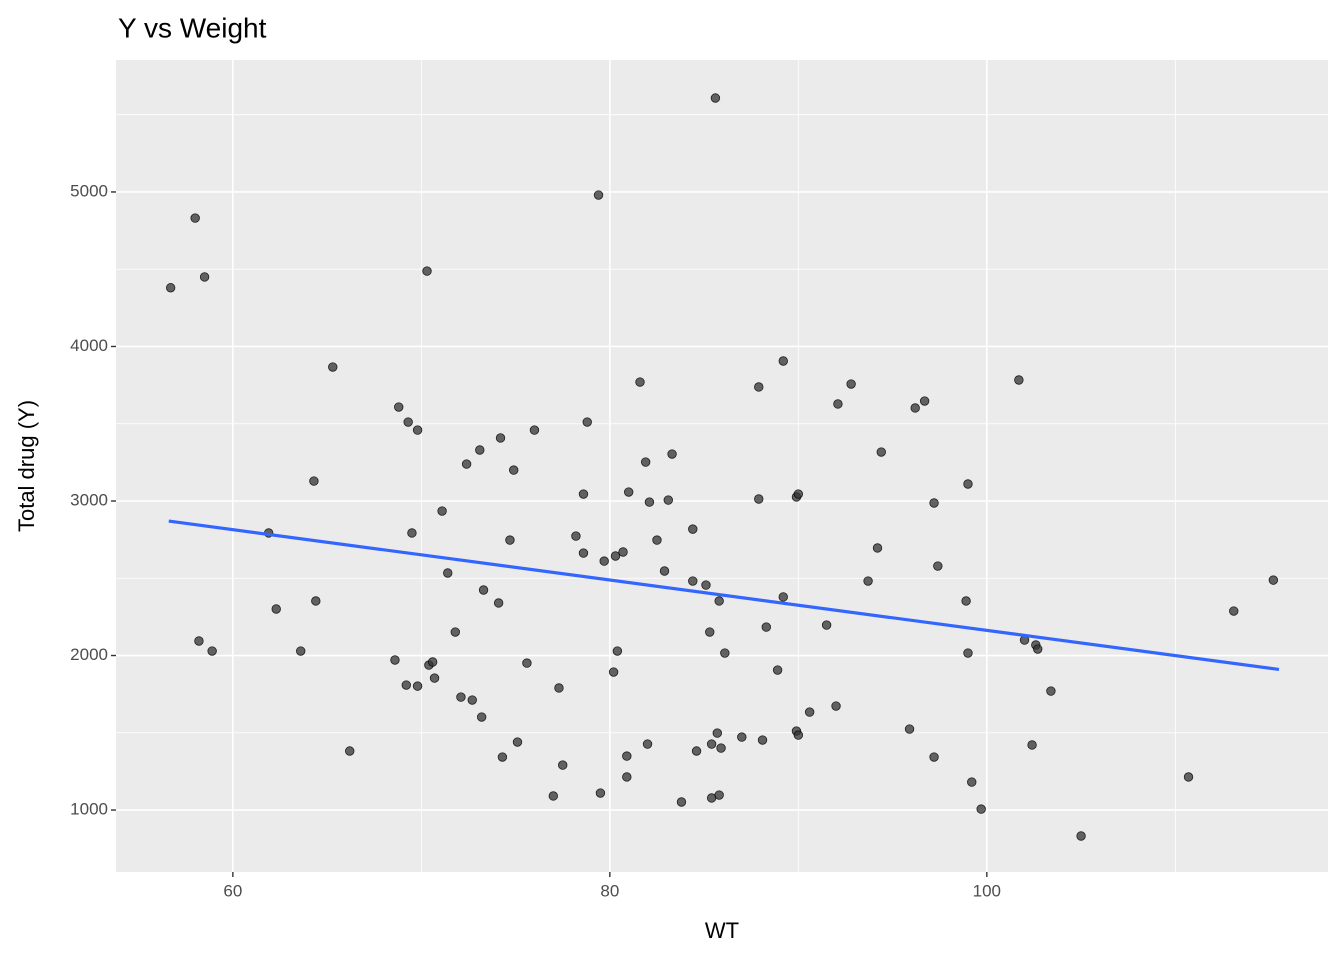  Describe the element at coordinates (89, 654) in the screenshot. I see `y-tick-label: 2000` at that location.